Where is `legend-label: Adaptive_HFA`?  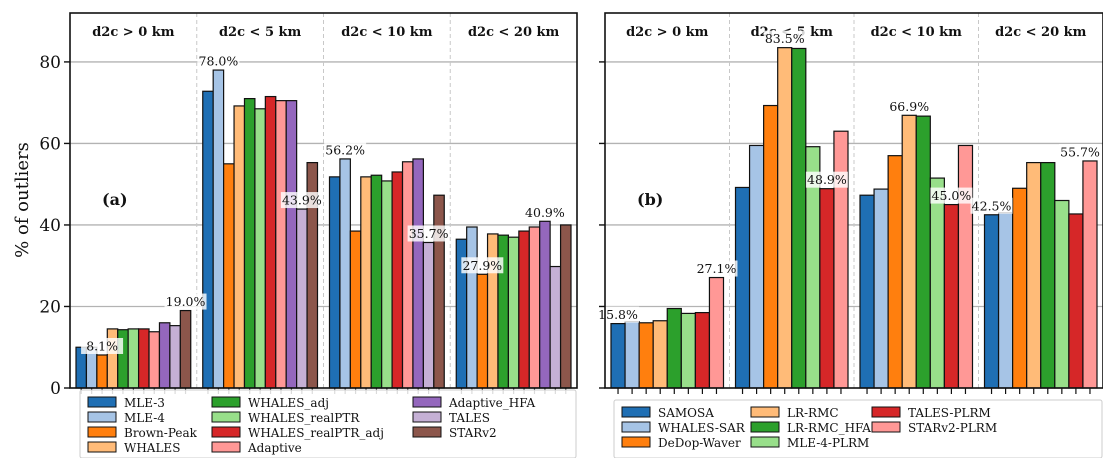
legend-label: Adaptive_HFA is located at coordinates (491, 403).